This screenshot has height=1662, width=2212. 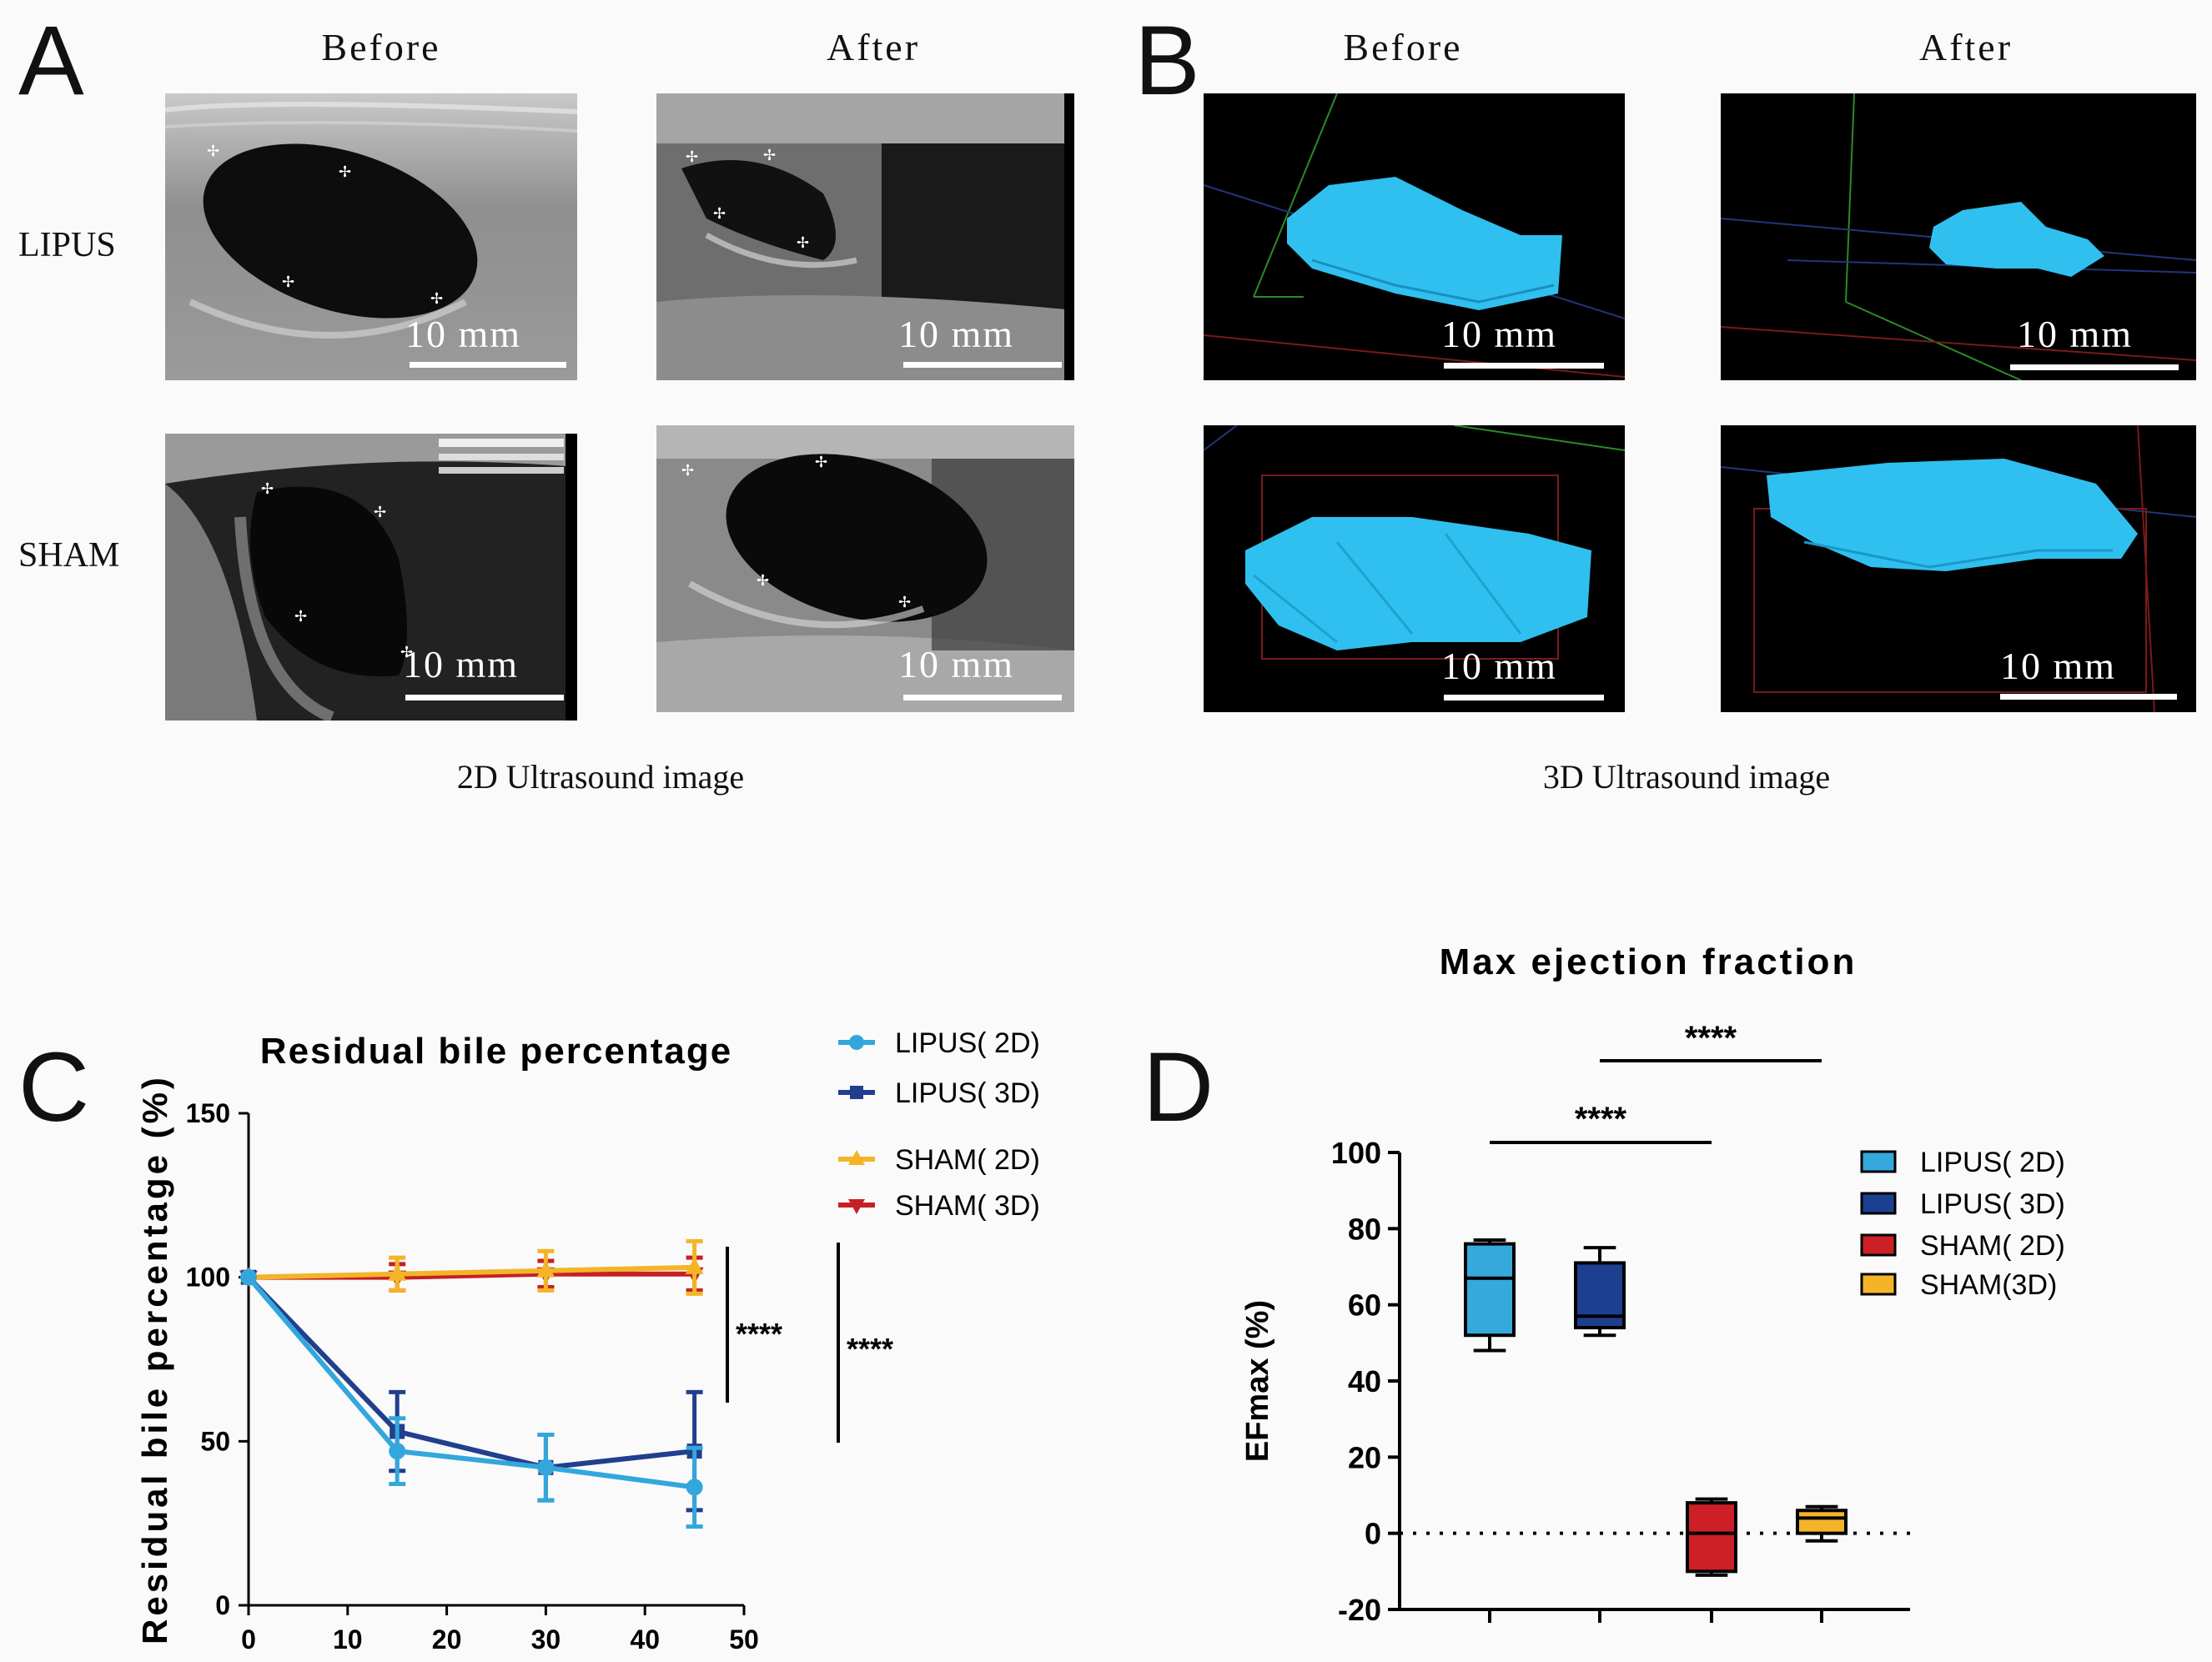 What do you see at coordinates (249, 1639) in the screenshot?
I see `x-tick-label: 0` at bounding box center [249, 1639].